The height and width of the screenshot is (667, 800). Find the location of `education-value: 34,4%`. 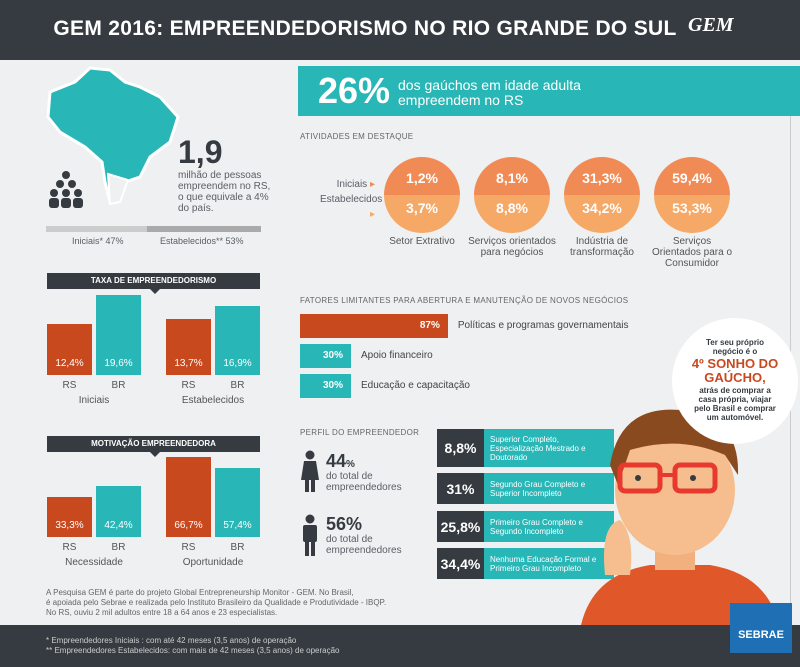

education-value: 34,4% is located at coordinates (460, 563).